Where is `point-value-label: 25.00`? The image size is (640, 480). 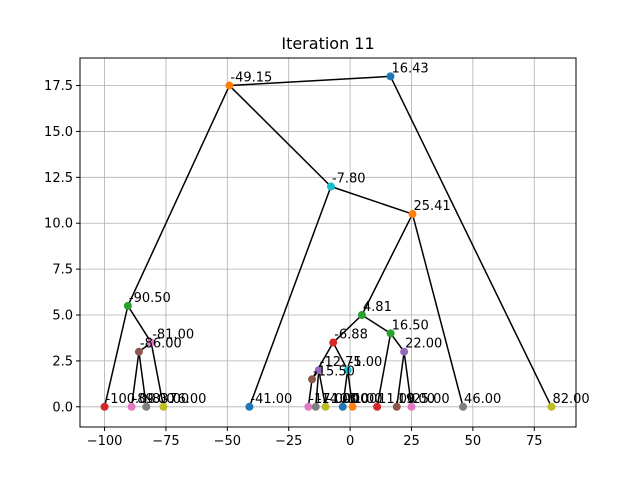
point-value-label: 25.00 is located at coordinates (430, 399).